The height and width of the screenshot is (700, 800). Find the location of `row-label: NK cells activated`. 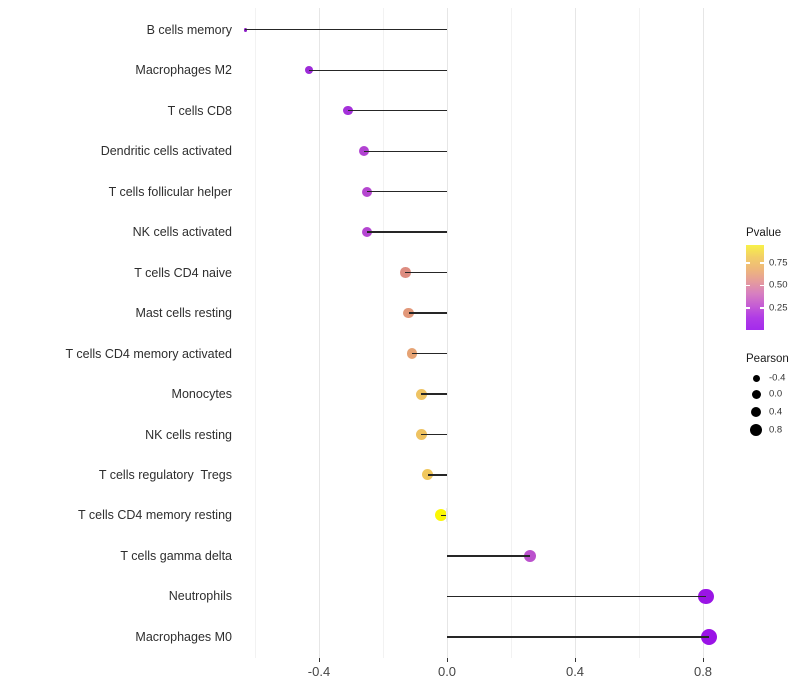

row-label: NK cells activated is located at coordinates (182, 232).